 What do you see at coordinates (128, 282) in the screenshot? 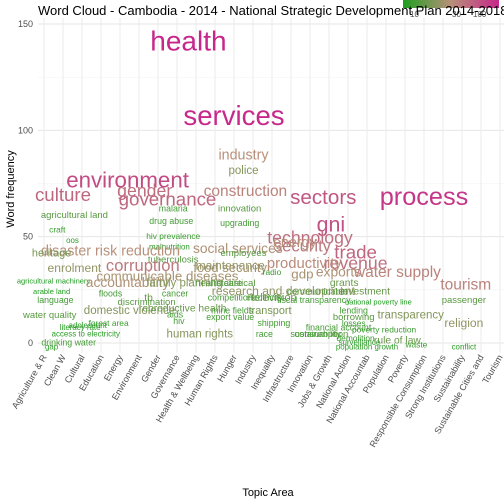
I see `word-label: accountability` at bounding box center [128, 282].